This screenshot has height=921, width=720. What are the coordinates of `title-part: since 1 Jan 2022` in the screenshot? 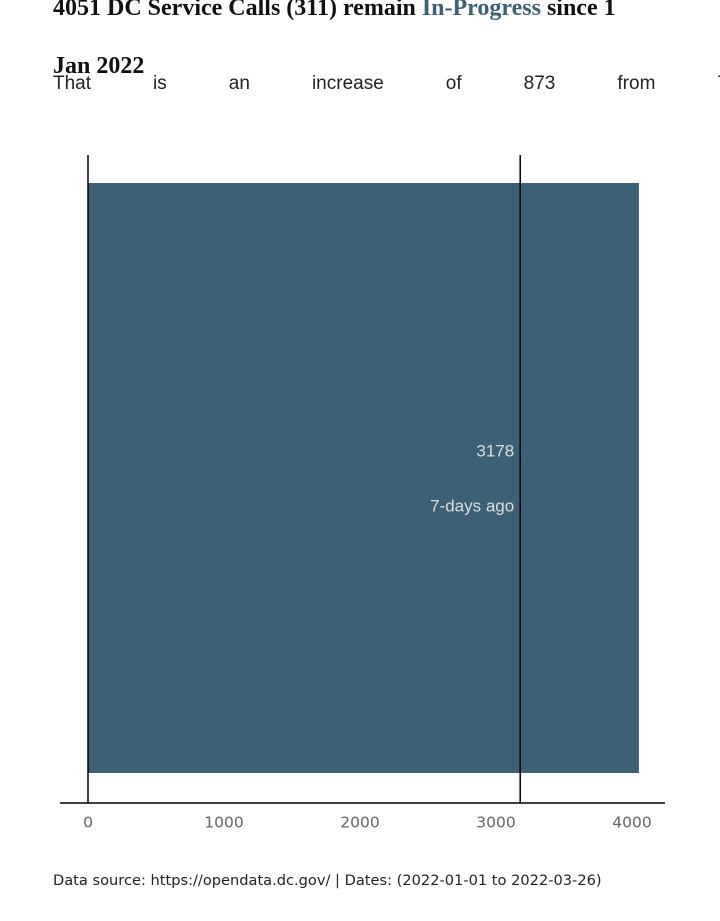 It's located at (334, 39).